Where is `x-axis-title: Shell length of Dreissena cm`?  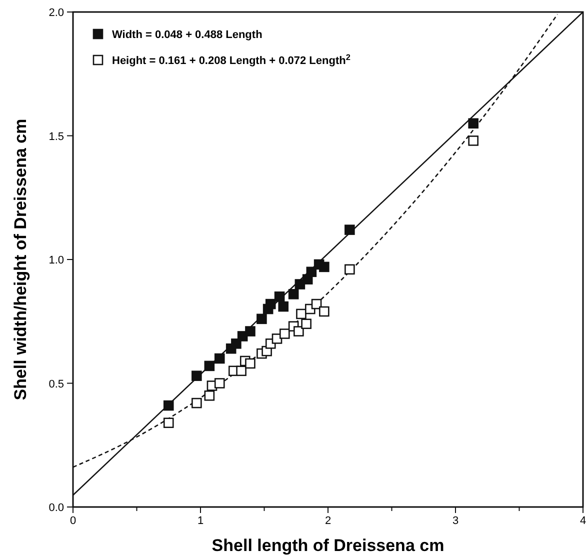
x-axis-title: Shell length of Dreissena cm is located at coordinates (328, 545).